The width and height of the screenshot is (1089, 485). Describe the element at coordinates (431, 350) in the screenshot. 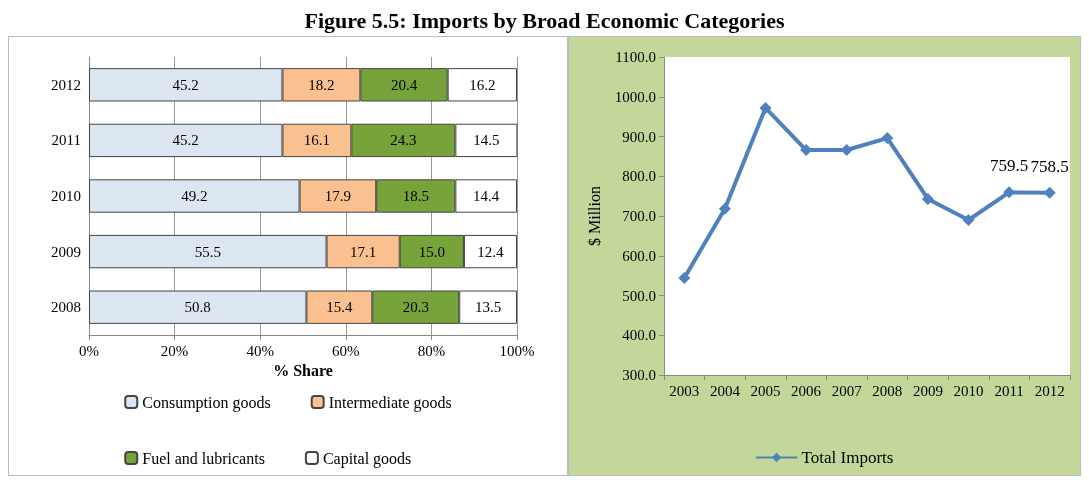

I see `x-tick-label: 80%` at that location.